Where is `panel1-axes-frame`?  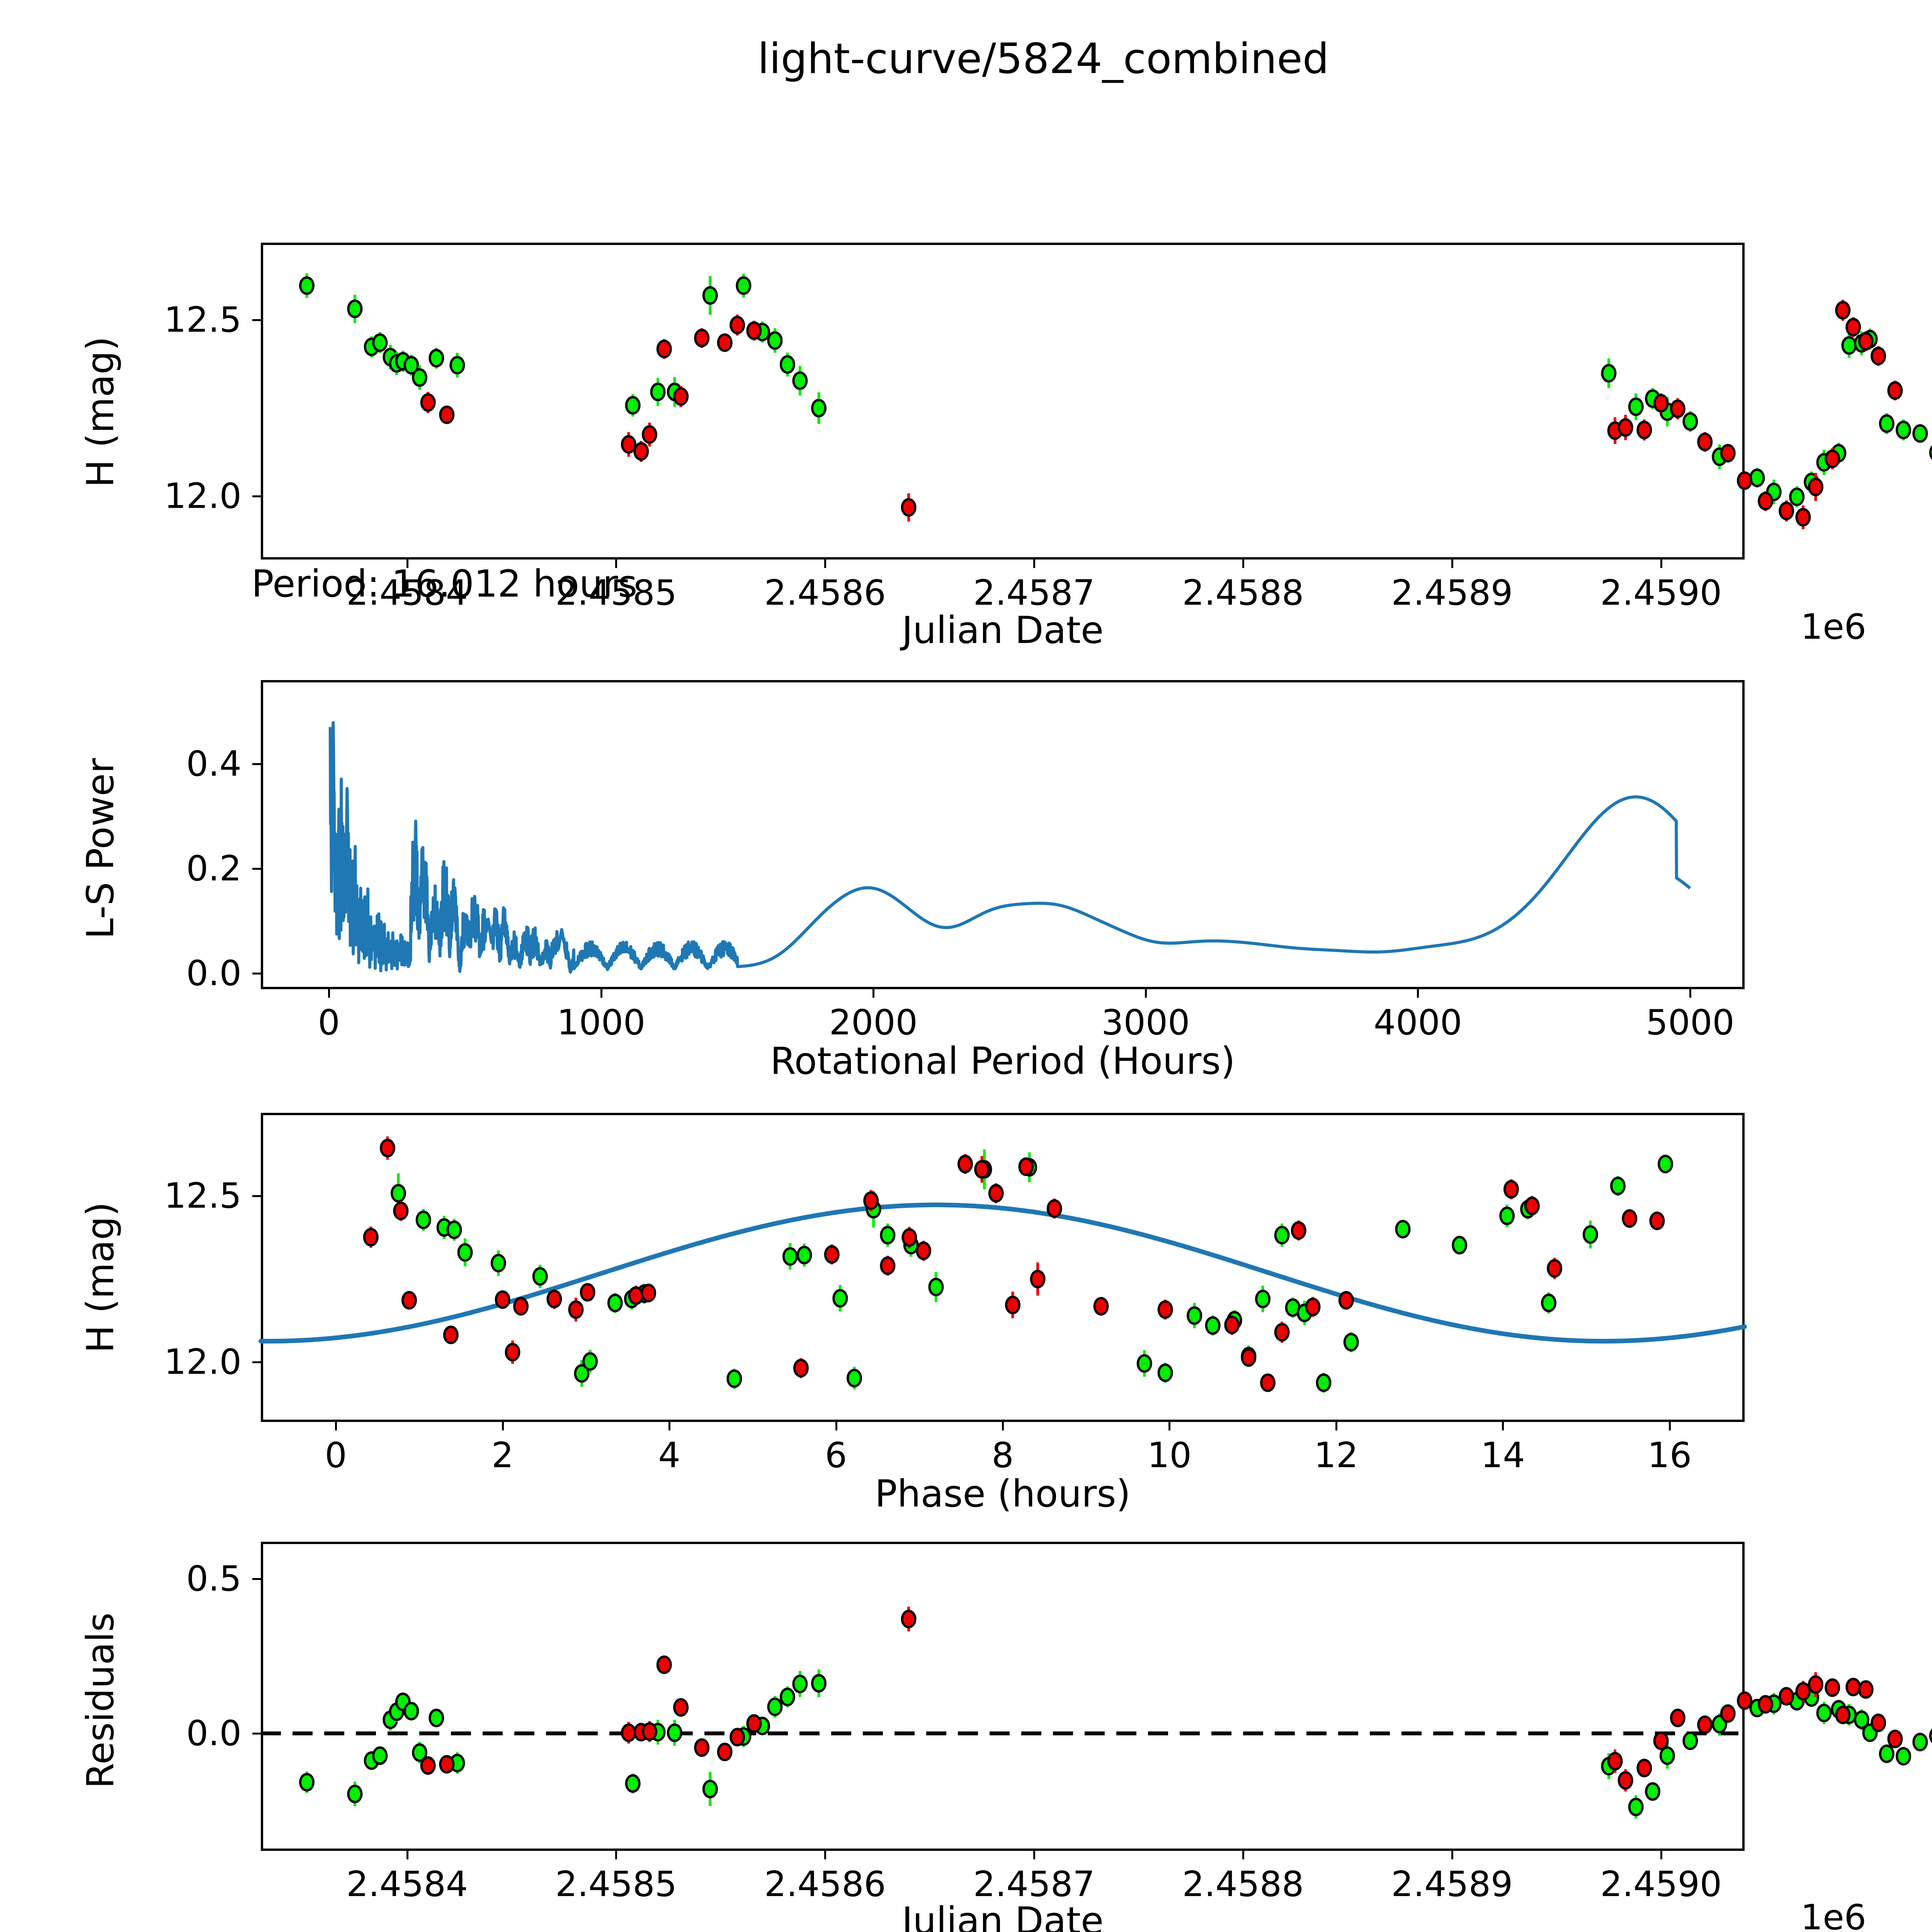
panel1-axes-frame is located at coordinates (1003, 401).